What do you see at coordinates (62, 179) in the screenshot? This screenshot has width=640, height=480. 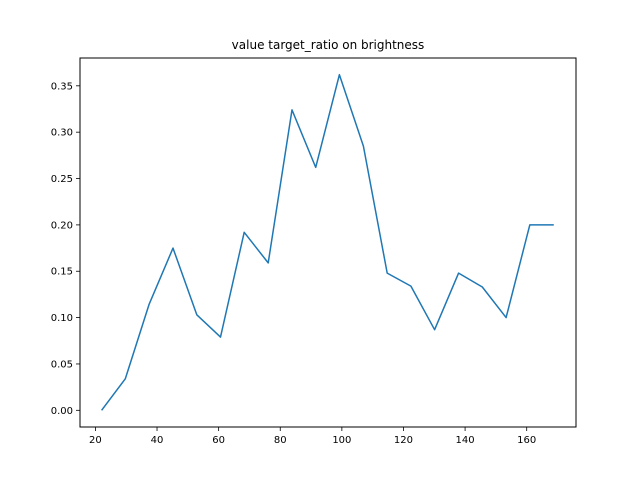 I see `y-tick-label: 0.25` at bounding box center [62, 179].